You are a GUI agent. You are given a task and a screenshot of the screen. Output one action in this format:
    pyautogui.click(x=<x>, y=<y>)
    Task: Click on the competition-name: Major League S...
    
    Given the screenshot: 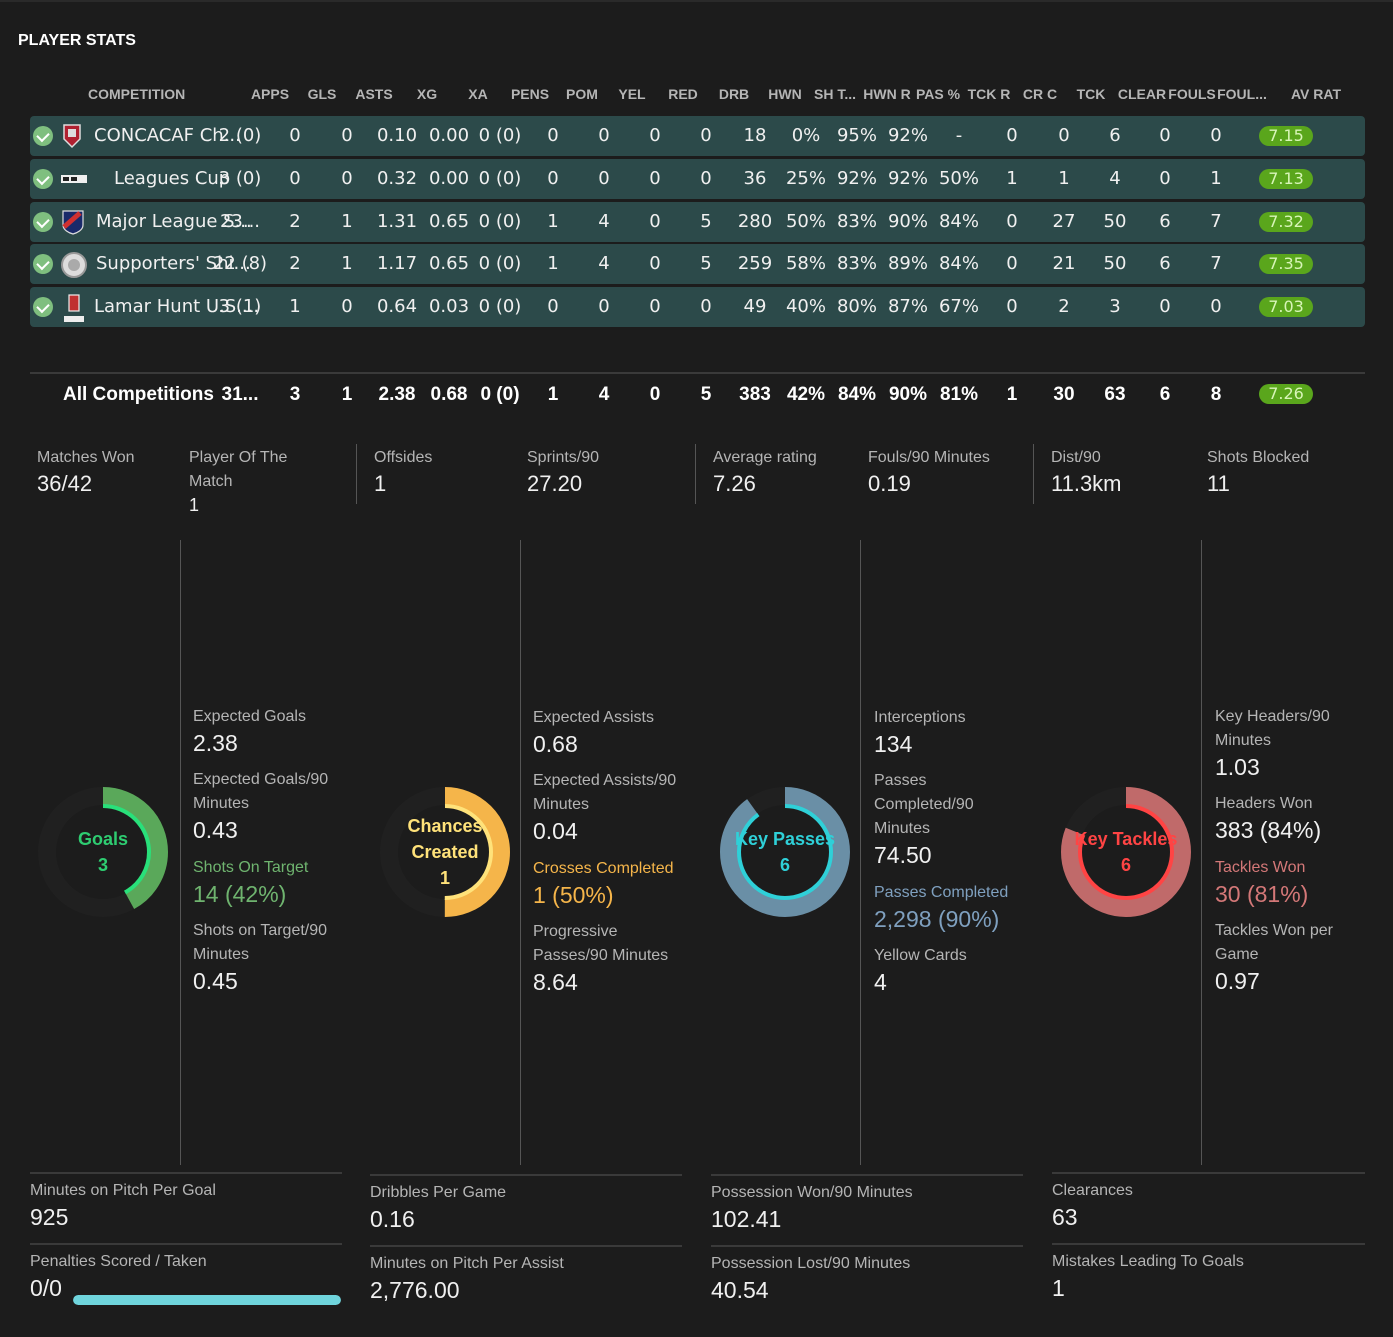 What is the action you would take?
    pyautogui.click(x=174, y=221)
    